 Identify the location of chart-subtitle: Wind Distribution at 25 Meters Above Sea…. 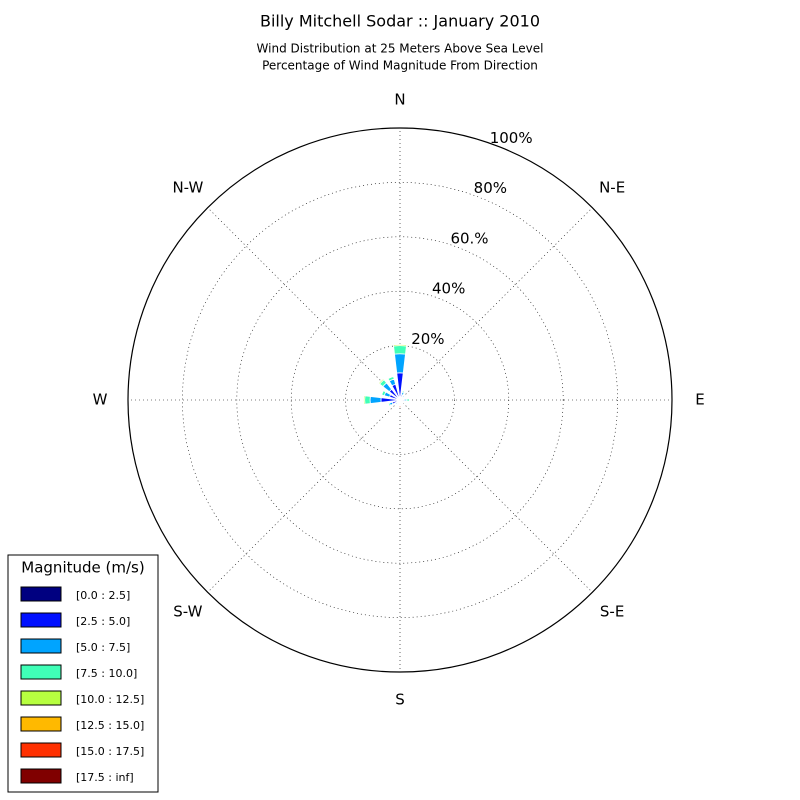
(400, 49).